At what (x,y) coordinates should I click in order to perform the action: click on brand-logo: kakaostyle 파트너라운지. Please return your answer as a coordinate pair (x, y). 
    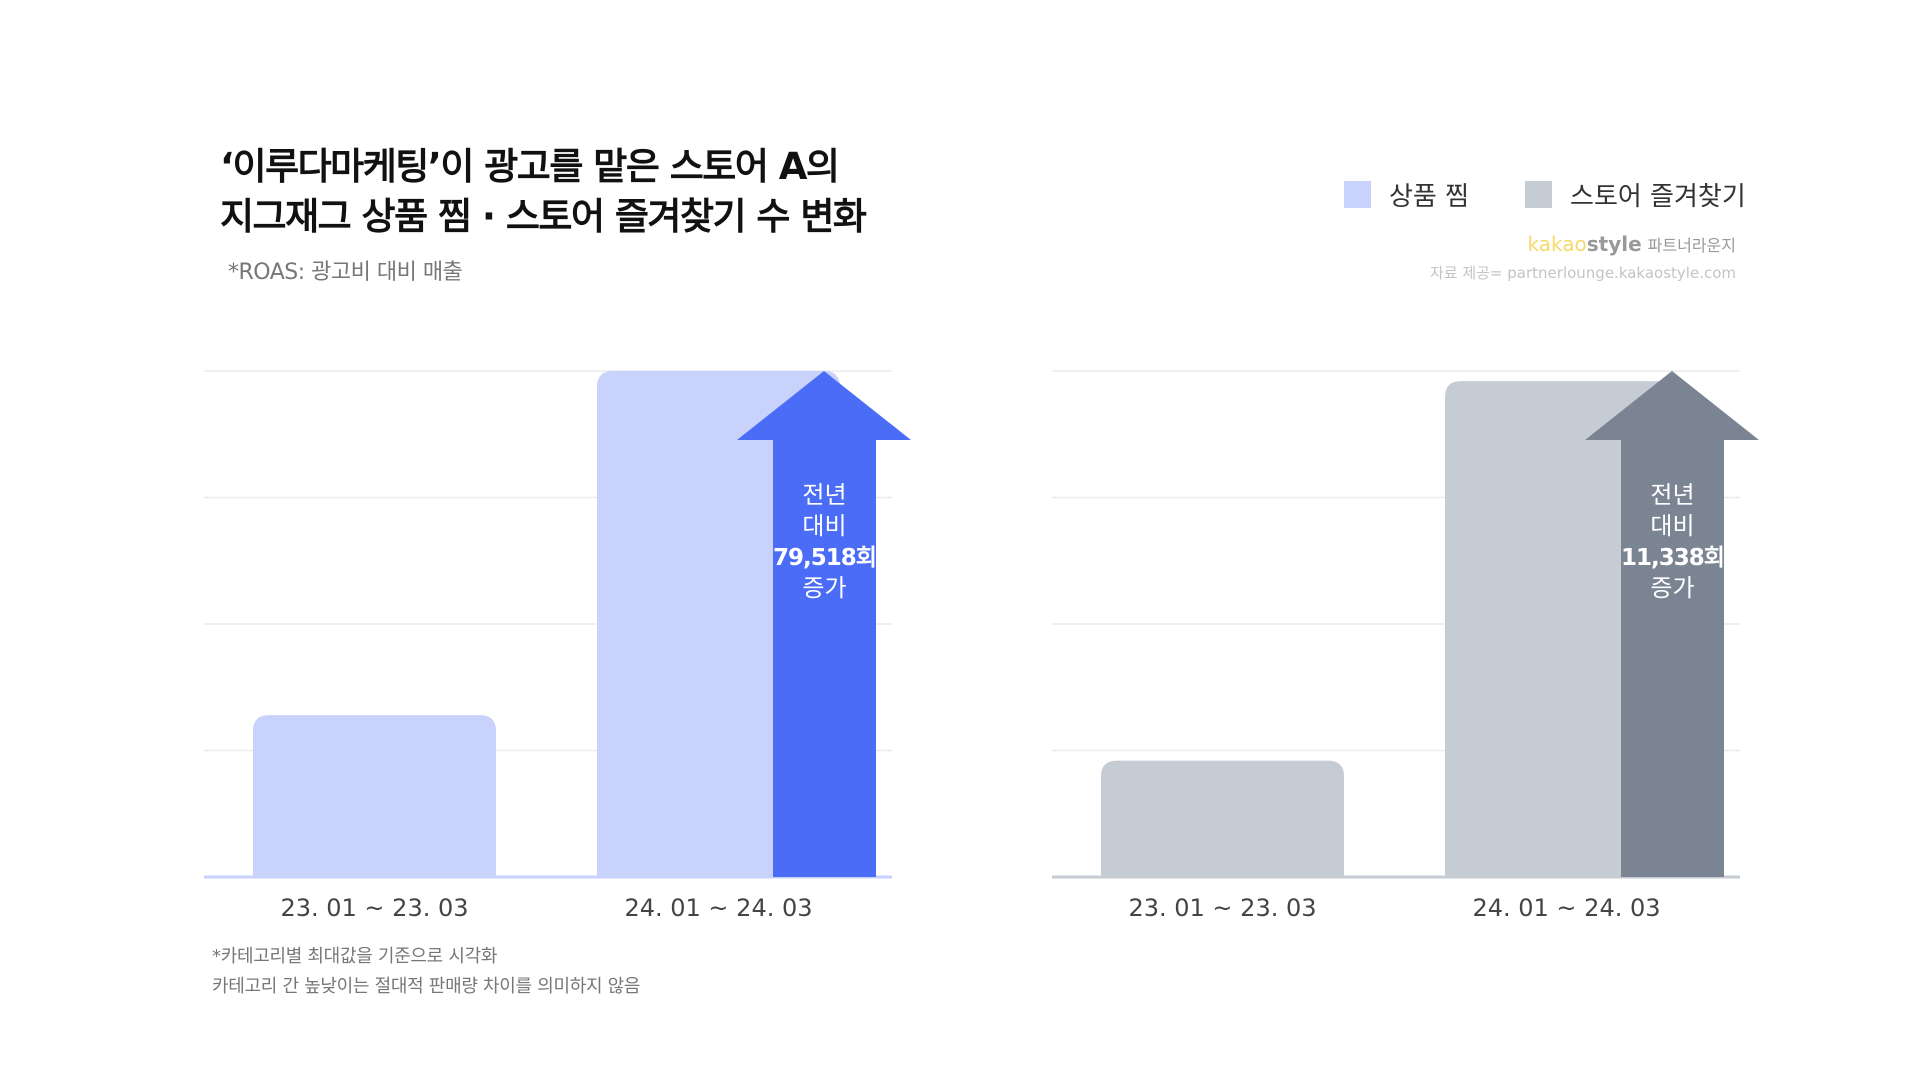
    Looking at the image, I should click on (1588, 244).